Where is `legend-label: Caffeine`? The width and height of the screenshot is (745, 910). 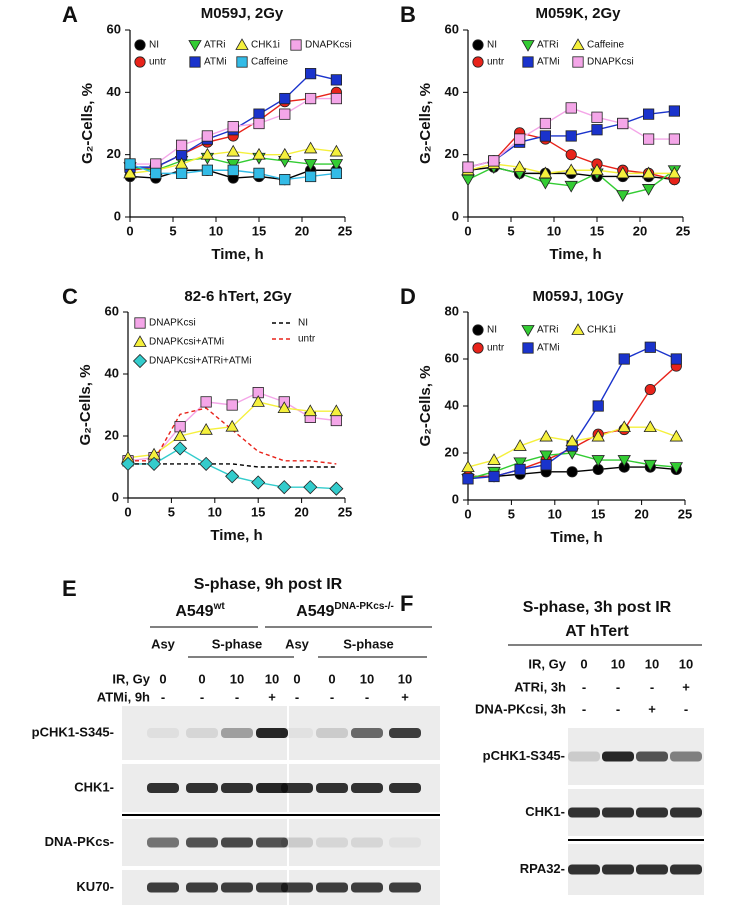 legend-label: Caffeine is located at coordinates (270, 62).